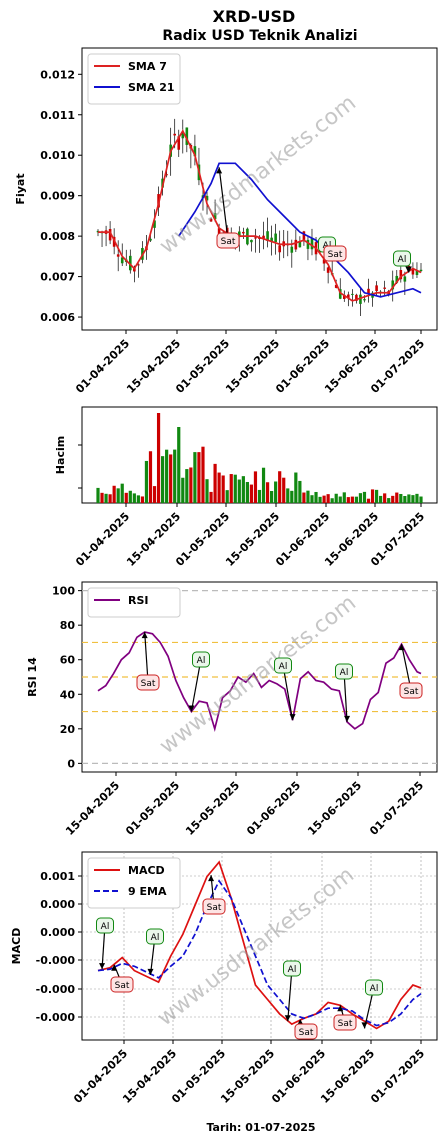 Image resolution: width=447 pixels, height=1146 pixels. Describe the element at coordinates (68, 660) in the screenshot. I see `rsi-ytick-label: 60` at that location.